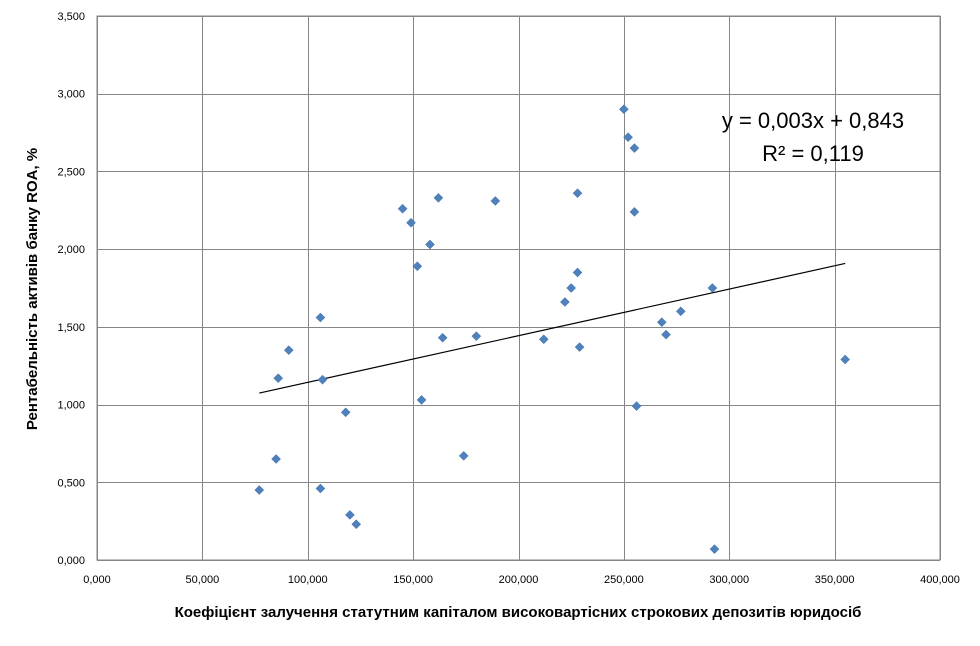 This screenshot has width=980, height=646. I want to click on y-tick-label: 3,000, so click(71, 95).